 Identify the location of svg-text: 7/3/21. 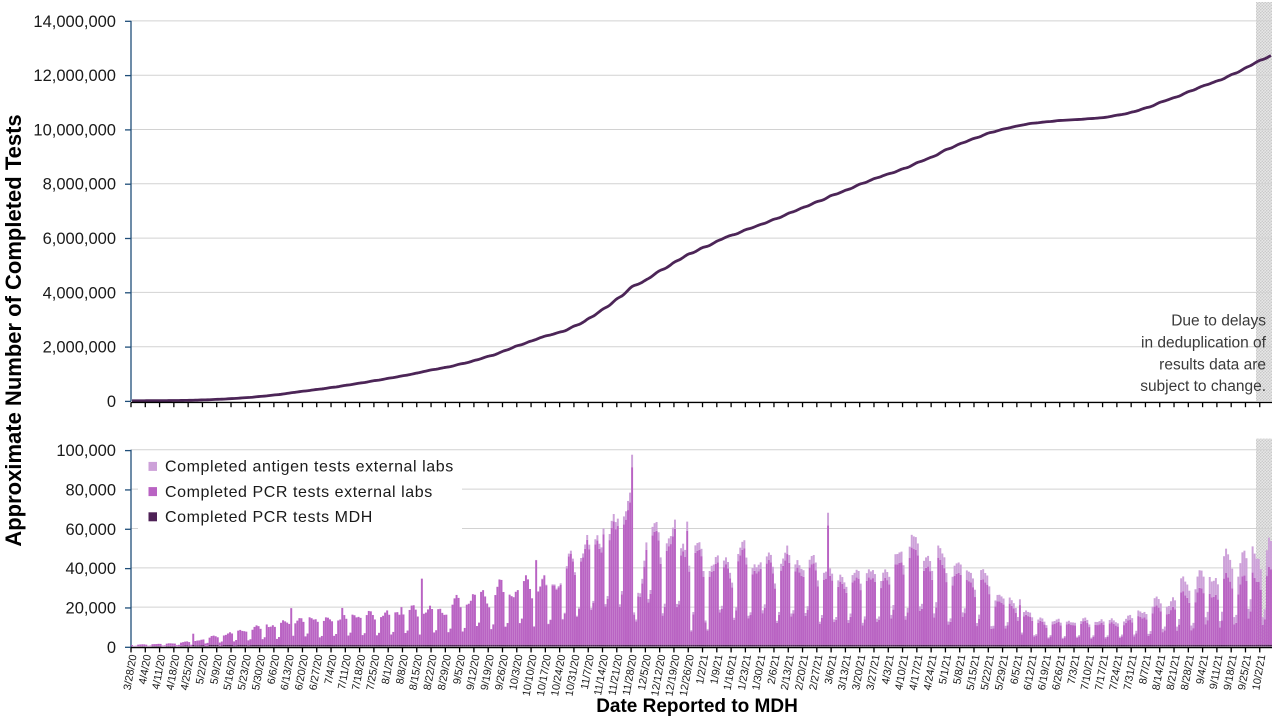
(1074, 670).